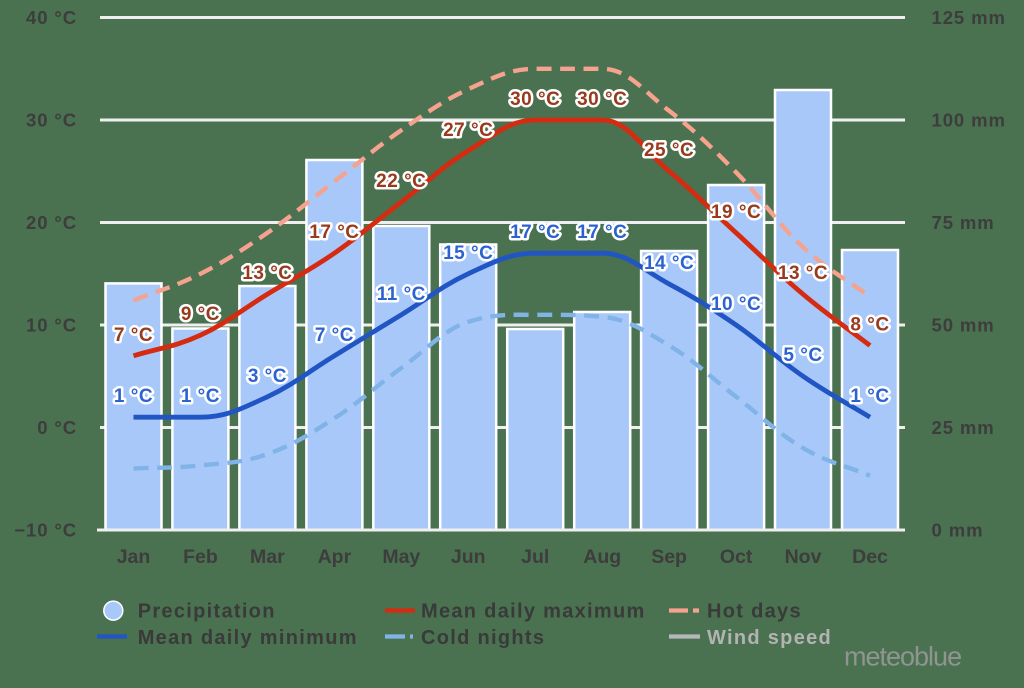  I want to click on svg-text: 9 °C, so click(200, 314).